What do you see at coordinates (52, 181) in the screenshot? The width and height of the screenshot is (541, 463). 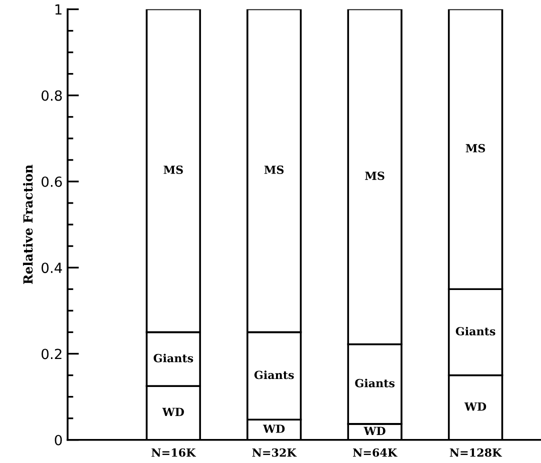 I see `y-tick-label: 0.6` at bounding box center [52, 181].